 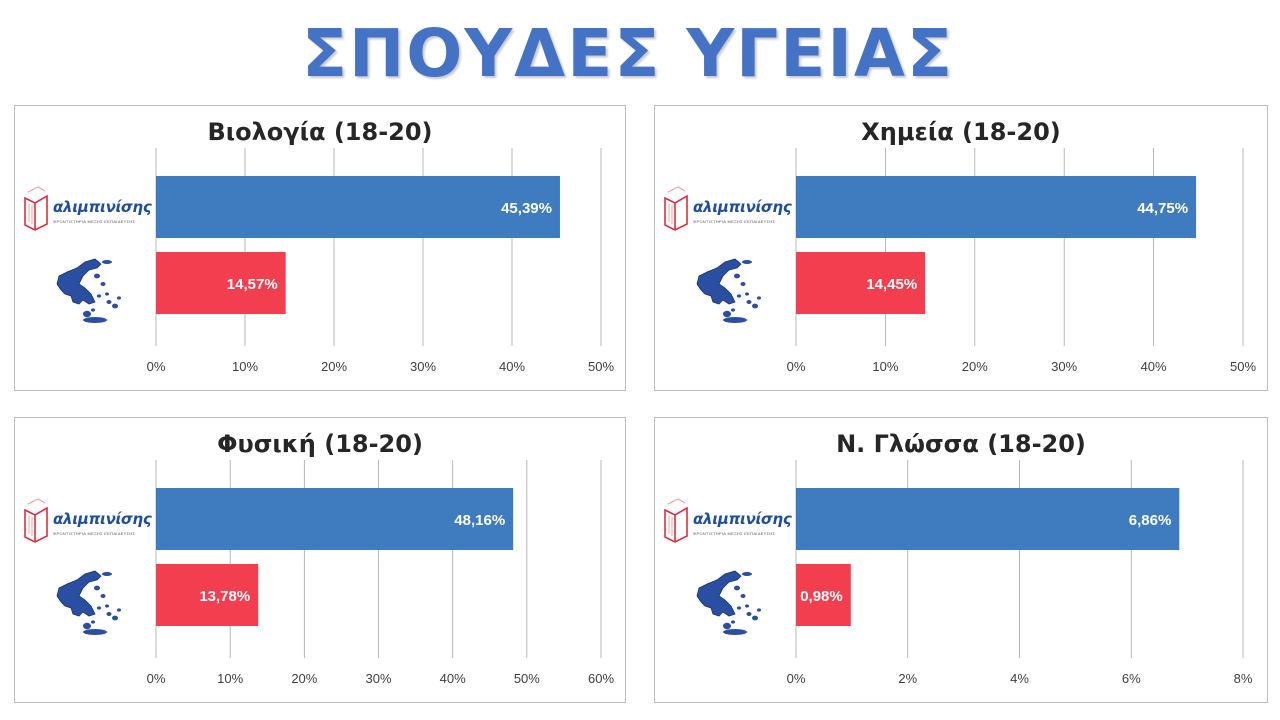 What do you see at coordinates (907, 678) in the screenshot?
I see `x-tick-label: 2%` at bounding box center [907, 678].